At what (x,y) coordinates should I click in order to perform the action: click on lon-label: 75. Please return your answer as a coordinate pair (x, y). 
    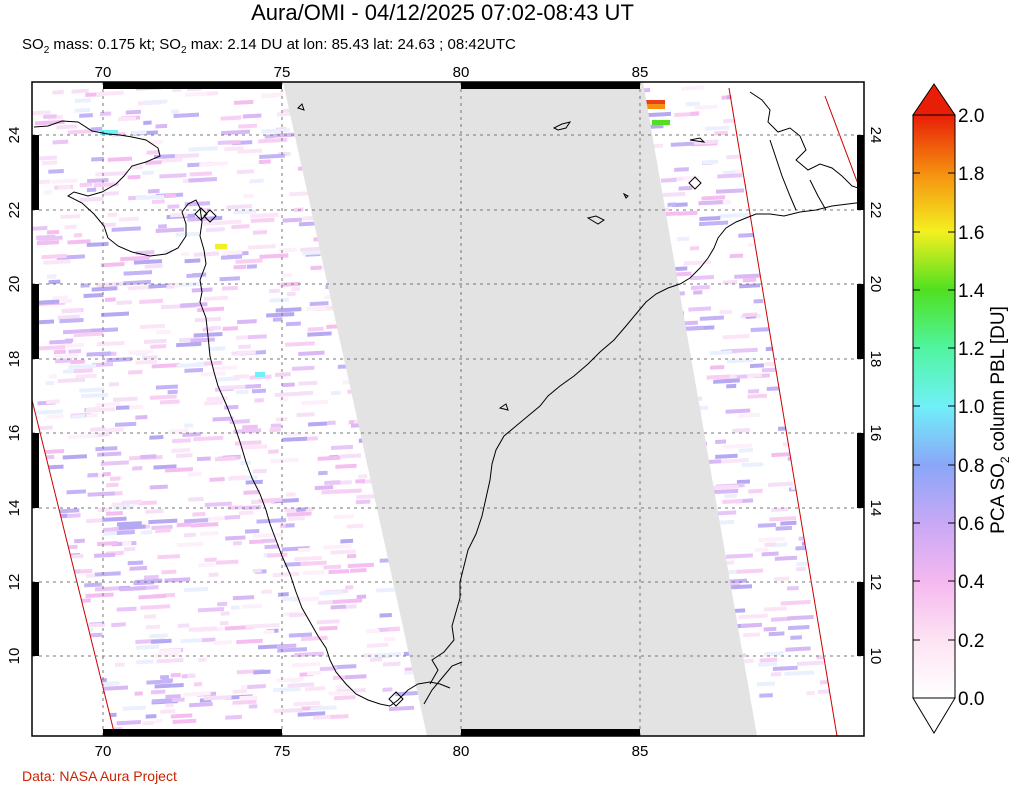
    Looking at the image, I should click on (282, 72).